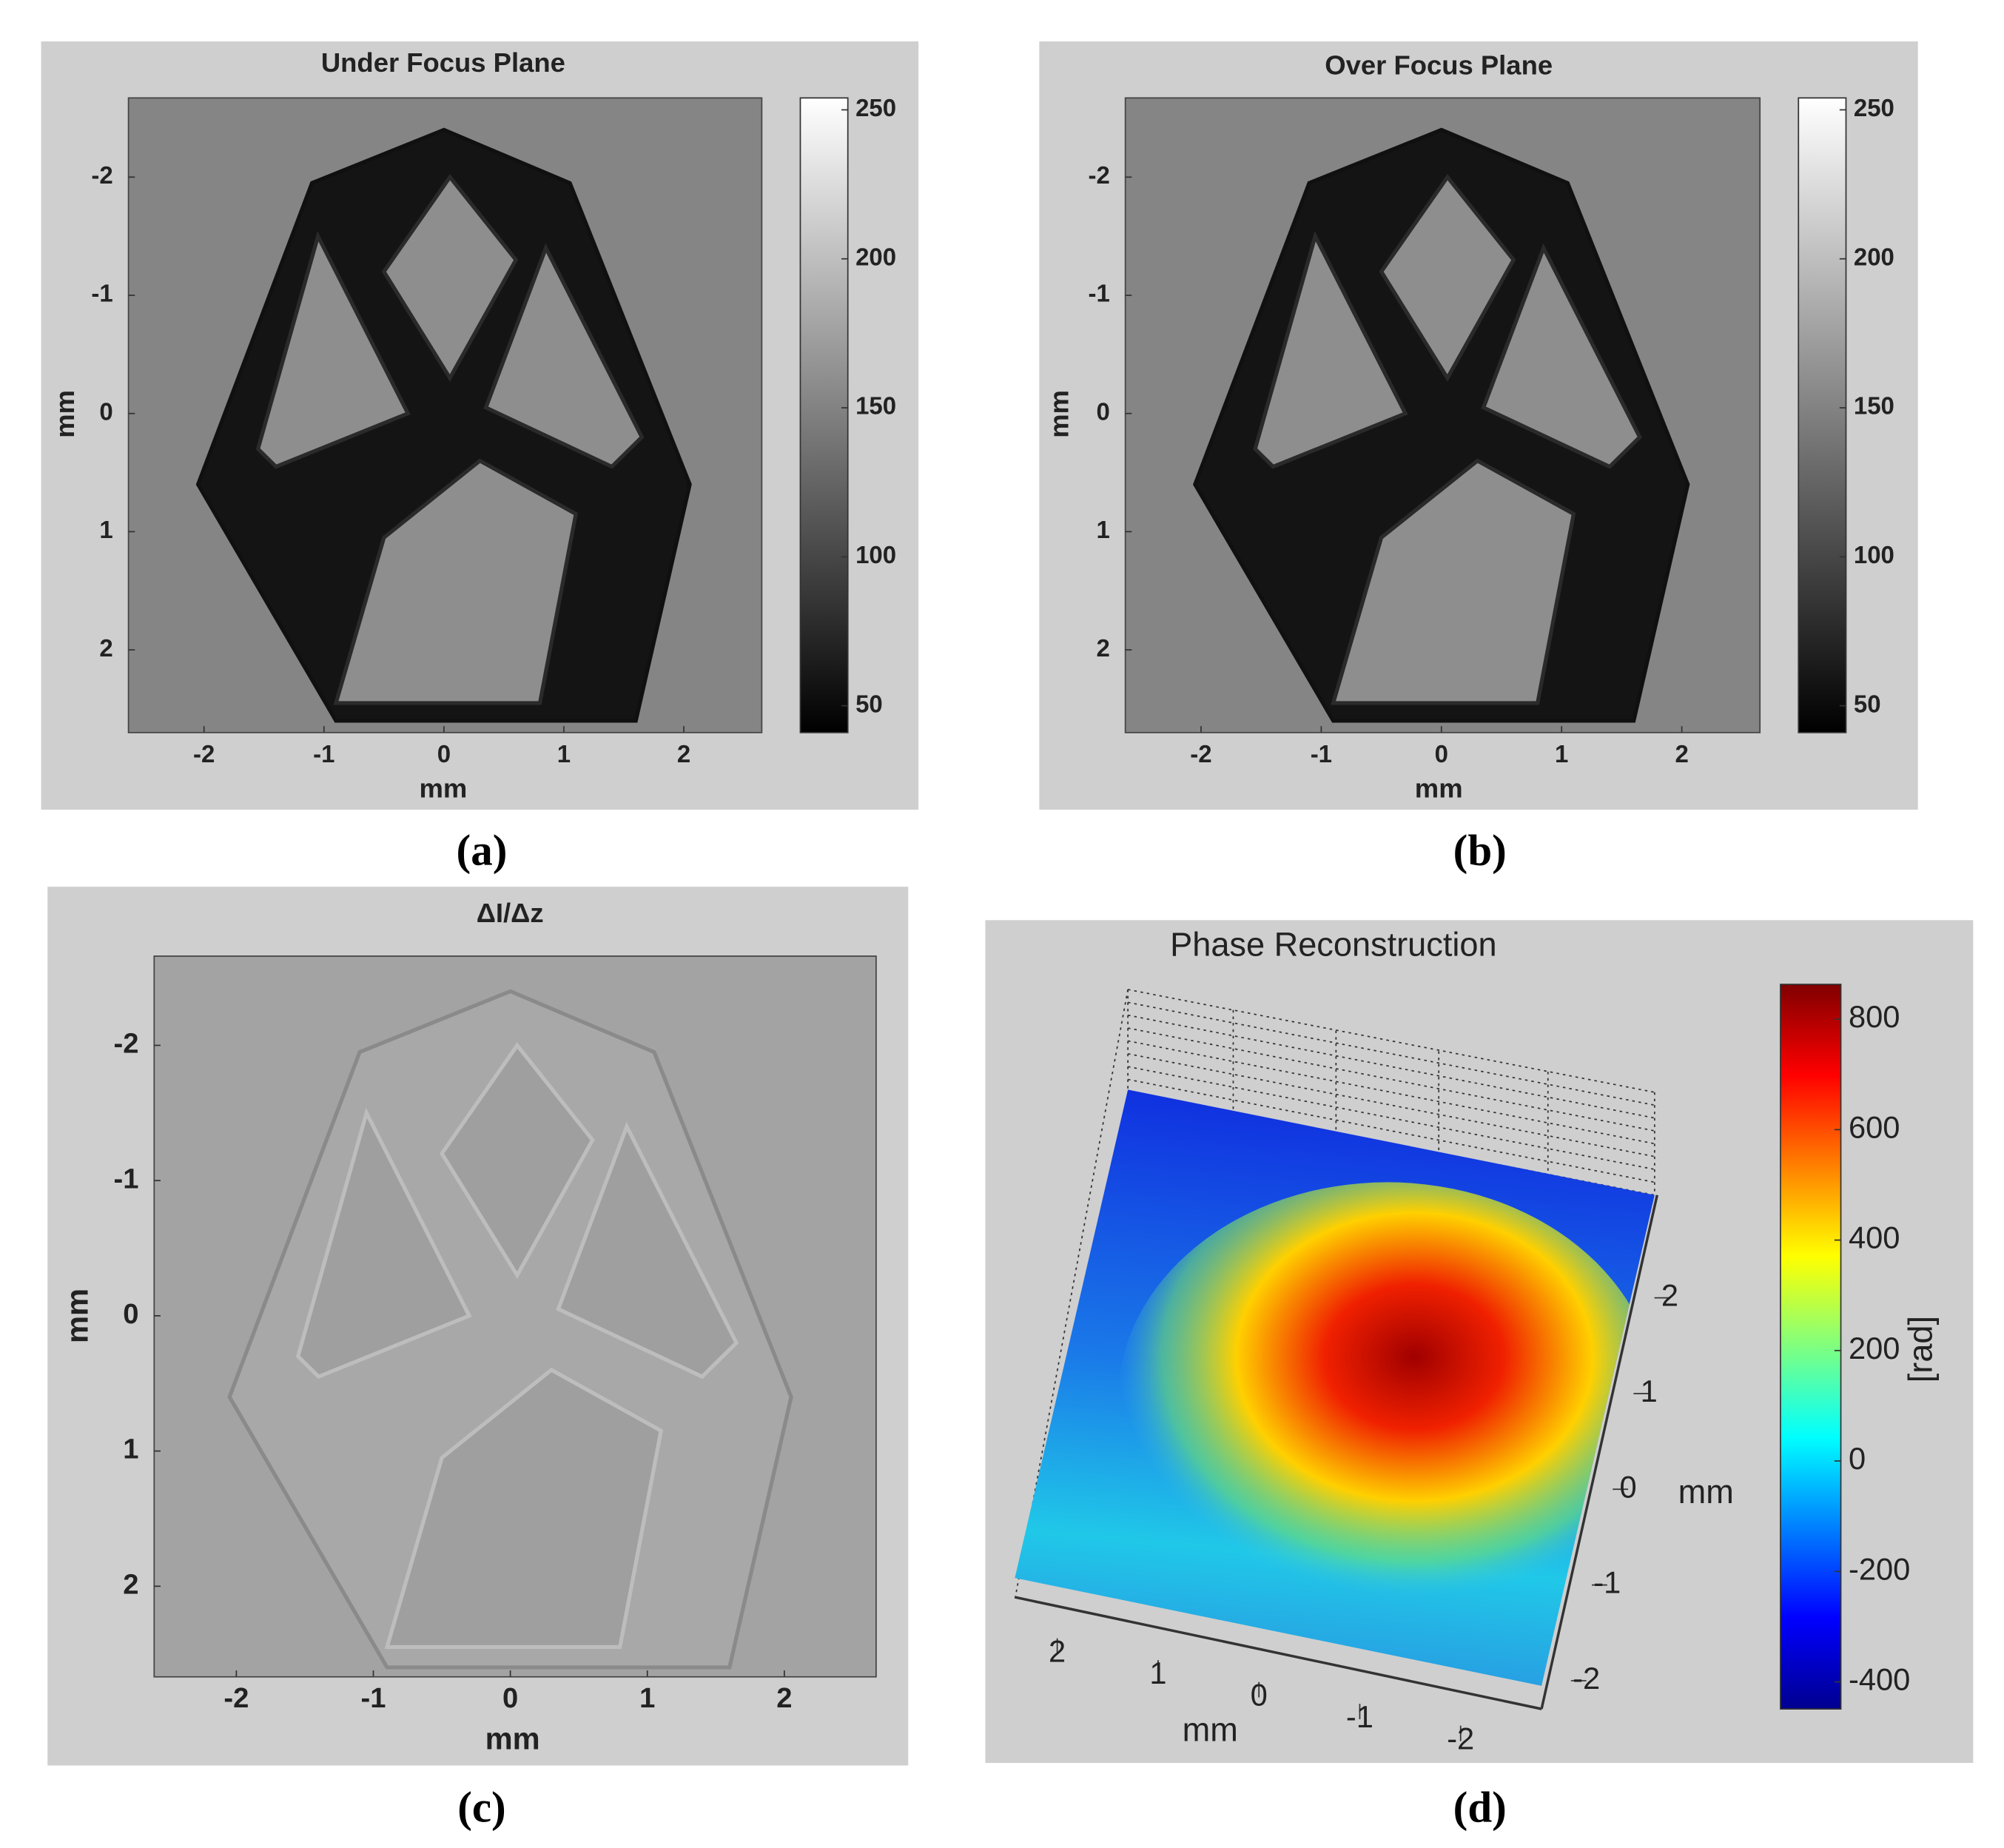 Image resolution: width=2004 pixels, height=1848 pixels. I want to click on panel-label: (b), so click(1480, 849).